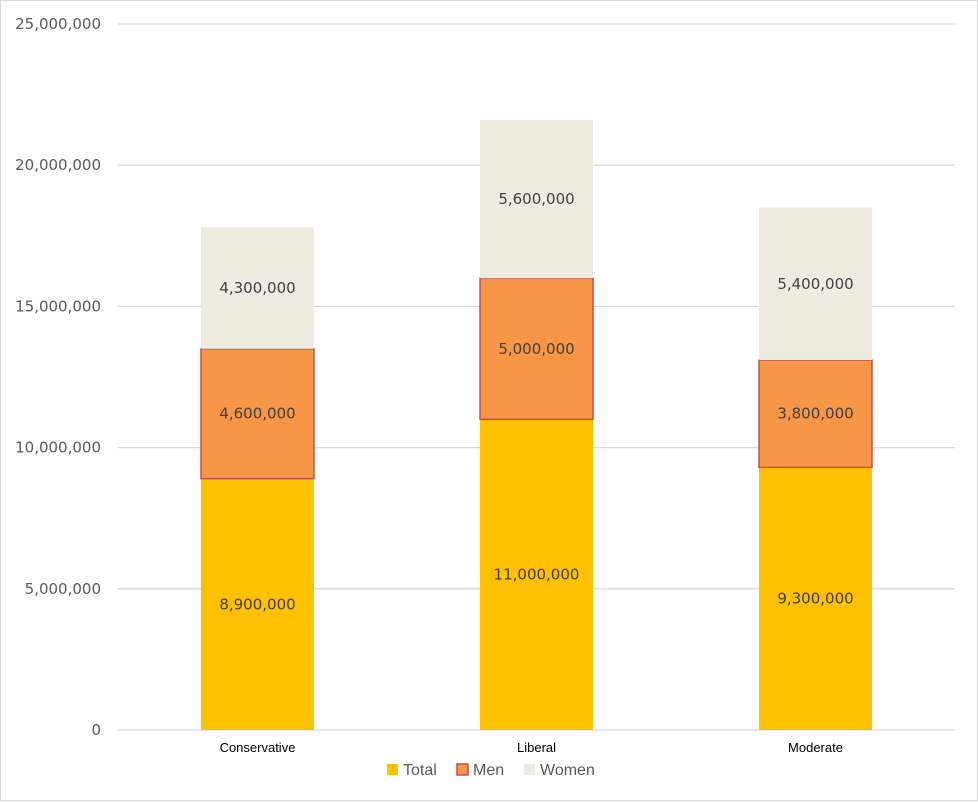  Describe the element at coordinates (488, 770) in the screenshot. I see `legend-label-men: Men` at that location.